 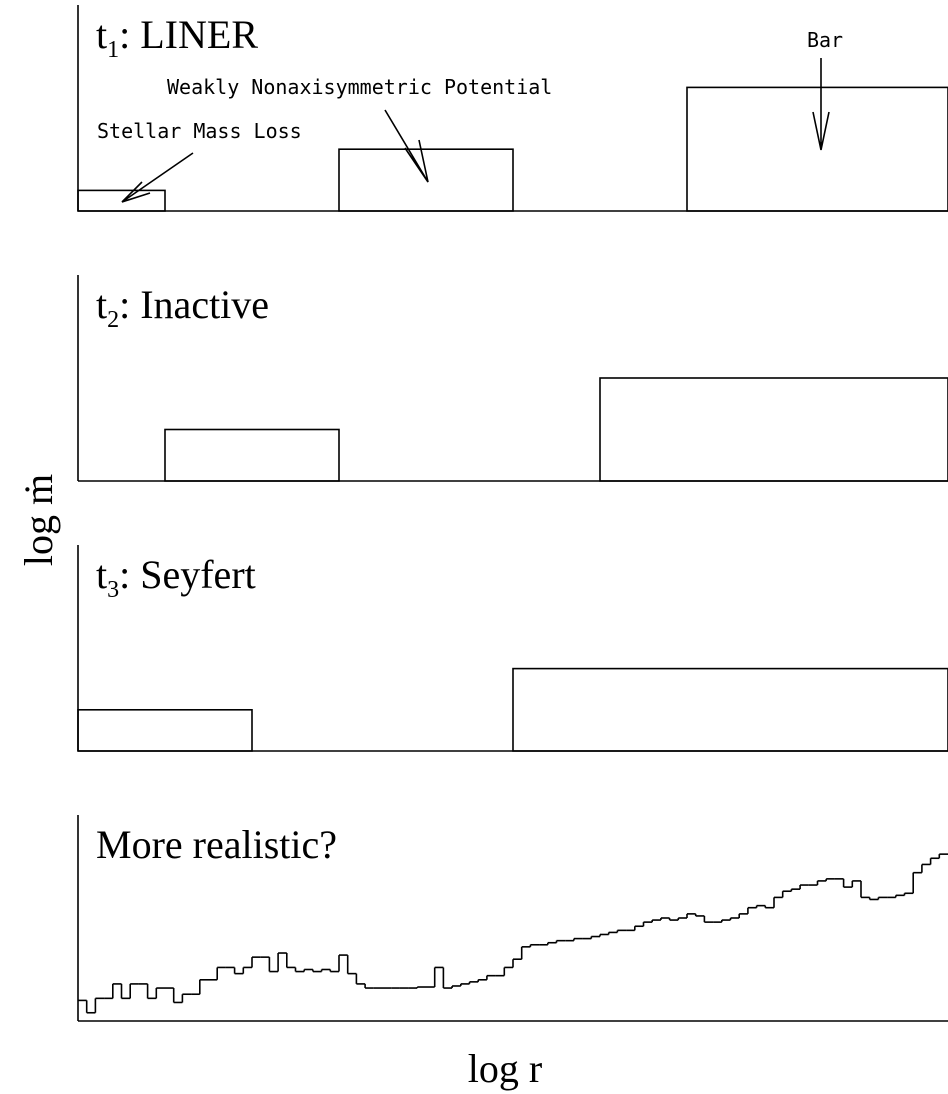 I want to click on panel-title: More realistic?, so click(x=216, y=844).